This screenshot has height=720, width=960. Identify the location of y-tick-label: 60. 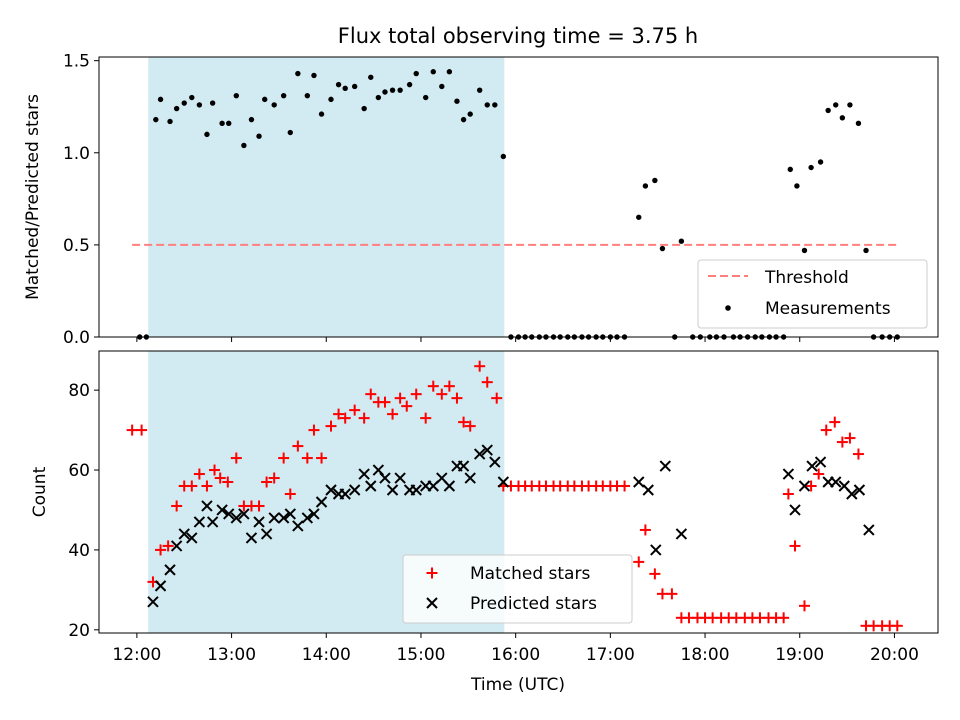
(79, 471).